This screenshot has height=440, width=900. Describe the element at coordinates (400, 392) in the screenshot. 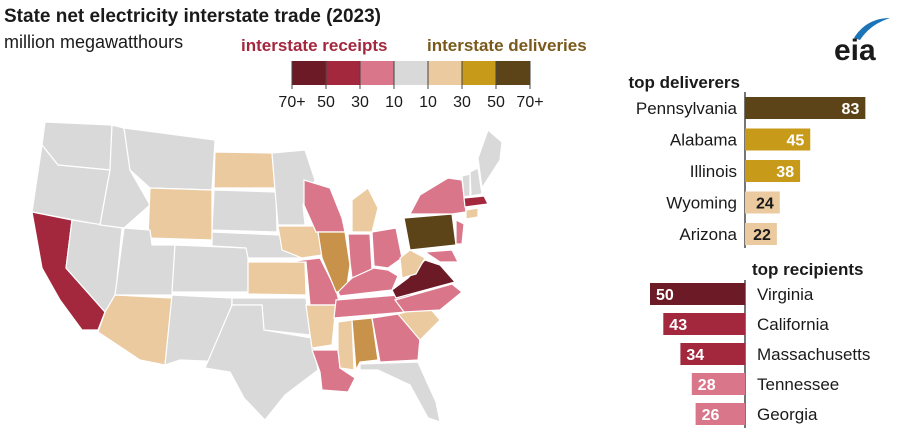

I see `state-florida` at that location.